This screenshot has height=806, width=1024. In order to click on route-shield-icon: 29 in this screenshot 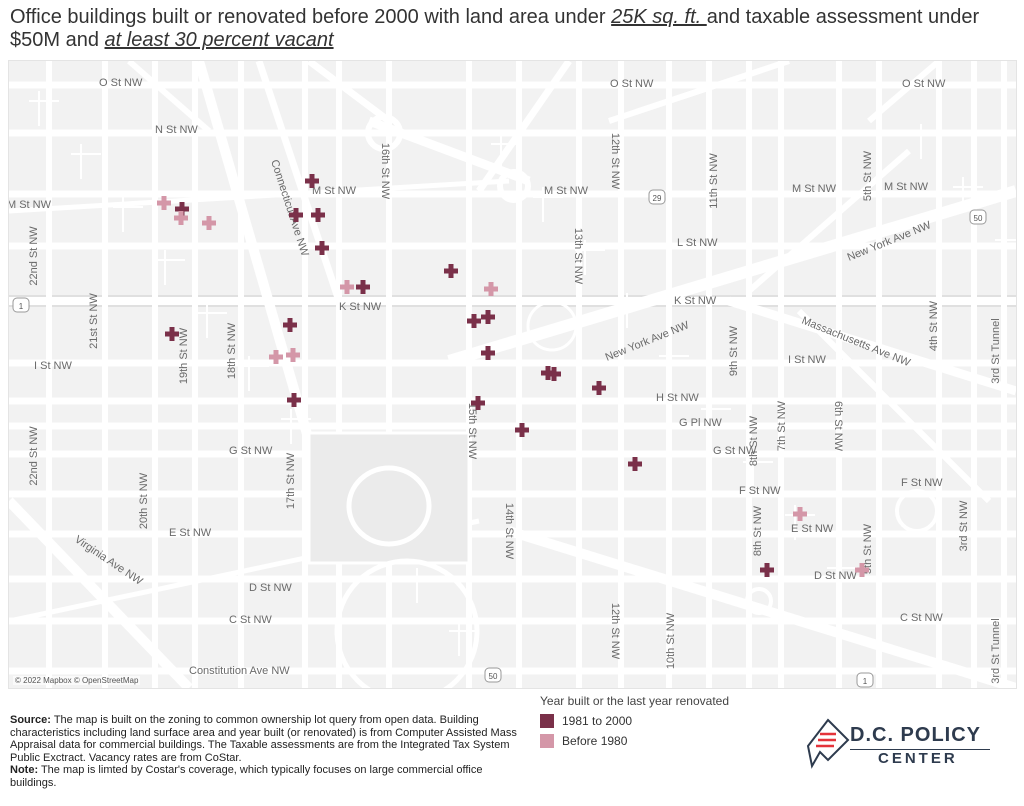, I will do `click(657, 197)`.